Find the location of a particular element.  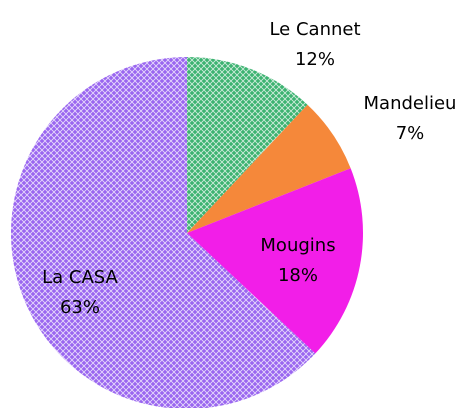

slice-label: Le Cannet is located at coordinates (314, 29).